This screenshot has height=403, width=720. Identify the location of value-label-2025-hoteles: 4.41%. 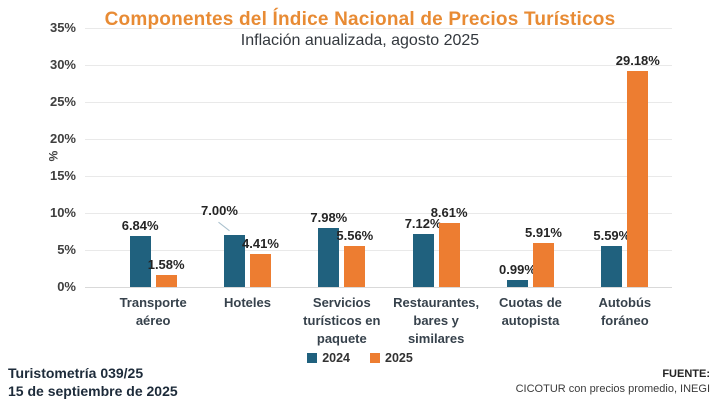
(260, 244).